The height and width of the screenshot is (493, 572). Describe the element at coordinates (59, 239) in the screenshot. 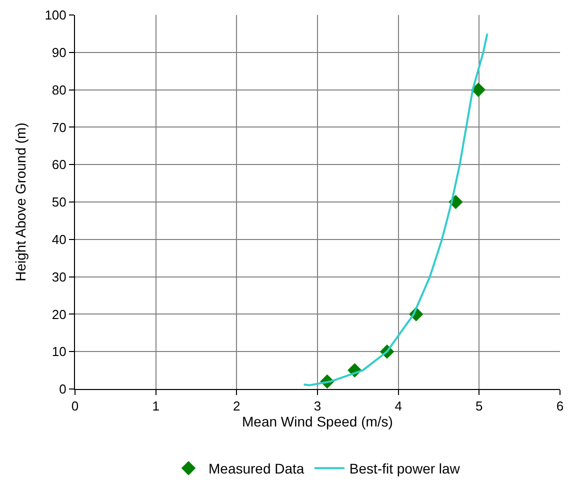

I see `y-tick-label: 40` at that location.